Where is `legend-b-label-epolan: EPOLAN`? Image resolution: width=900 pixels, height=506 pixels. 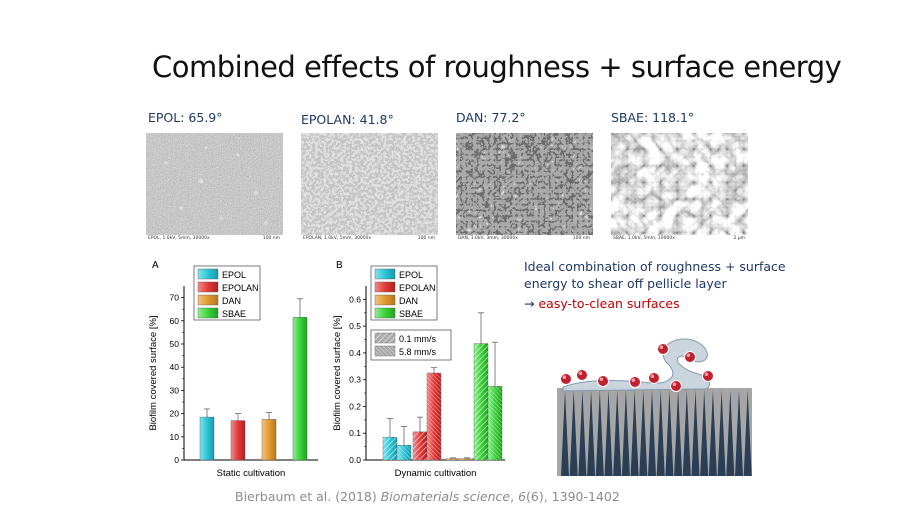
legend-b-label-epolan: EPOLAN is located at coordinates (417, 288).